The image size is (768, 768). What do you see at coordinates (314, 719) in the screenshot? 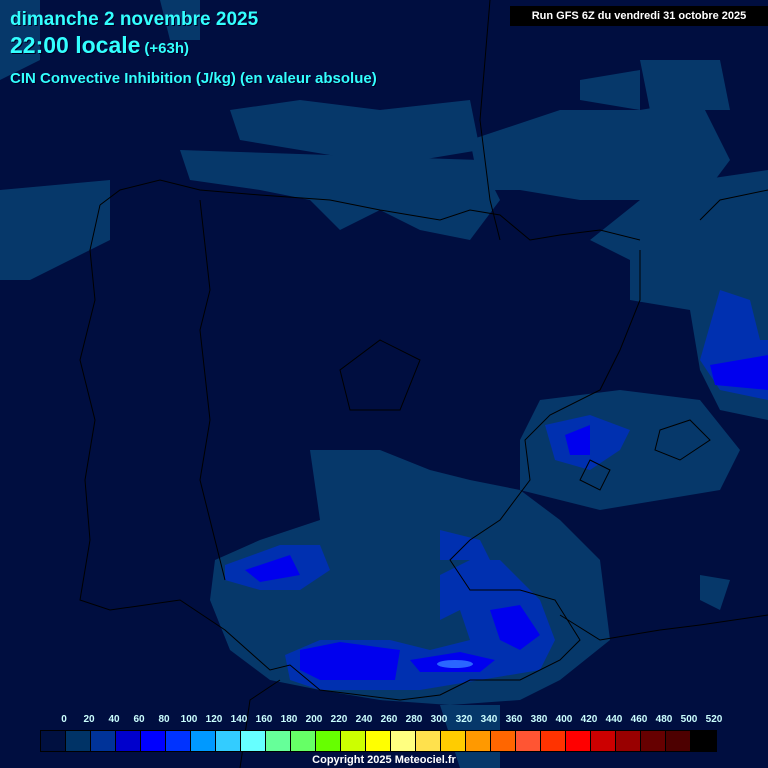
I see `legend-label: 200` at bounding box center [314, 719].